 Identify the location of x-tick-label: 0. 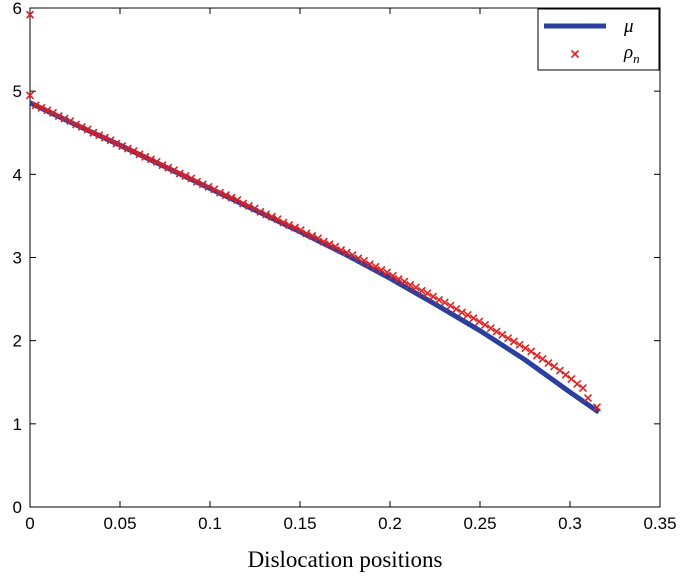
(29, 523).